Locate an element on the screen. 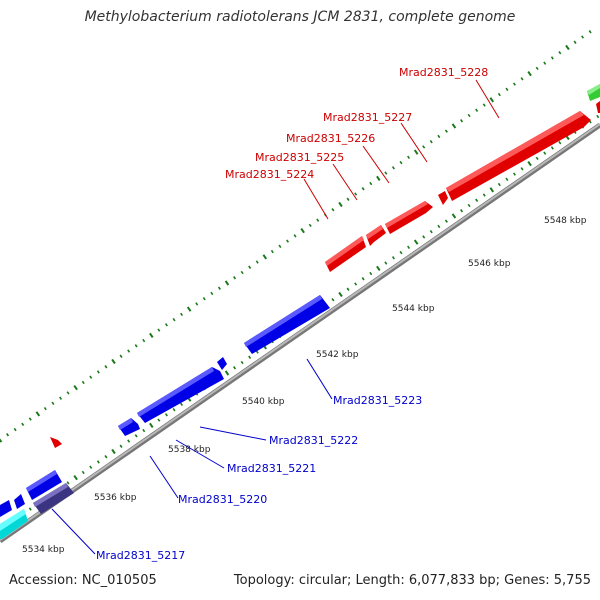 The image size is (600, 600). gene-label-mrad2831-5226: Mrad2831_5226 is located at coordinates (330, 138).